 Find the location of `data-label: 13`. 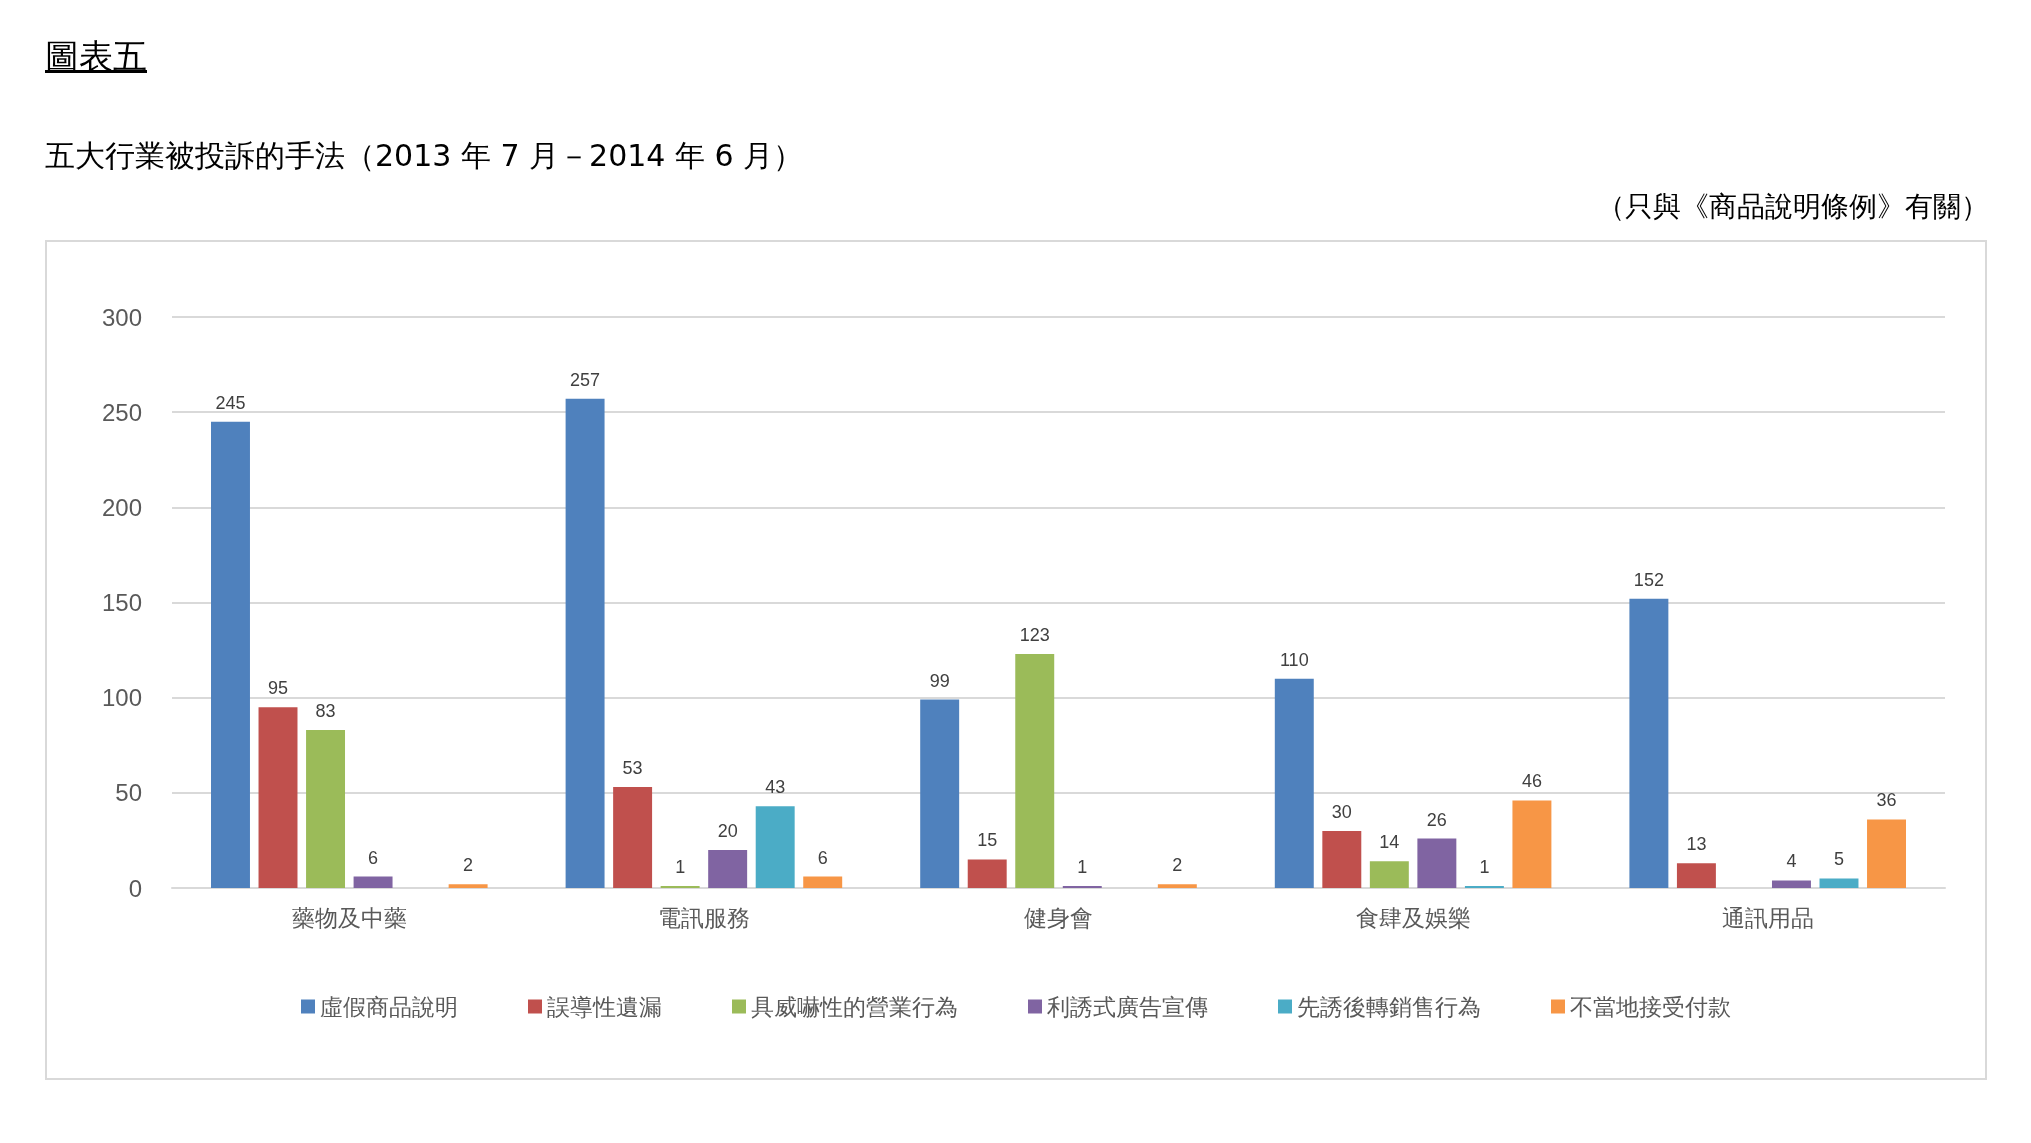

data-label: 13 is located at coordinates (1696, 844).